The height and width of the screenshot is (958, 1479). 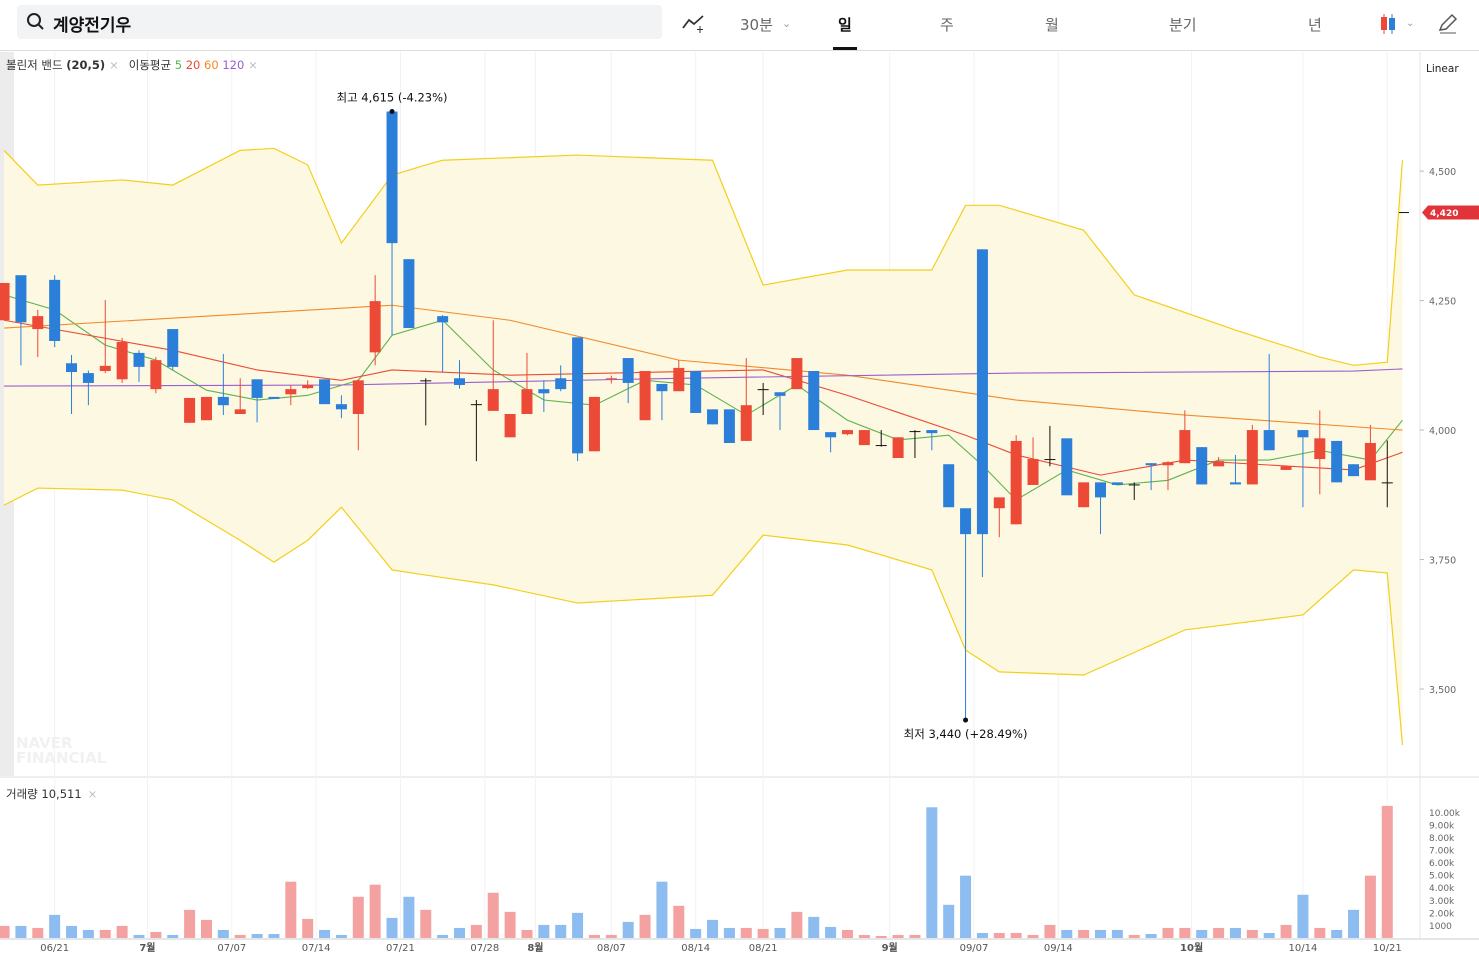 I want to click on x-tick-label: 7월, so click(x=147, y=948).